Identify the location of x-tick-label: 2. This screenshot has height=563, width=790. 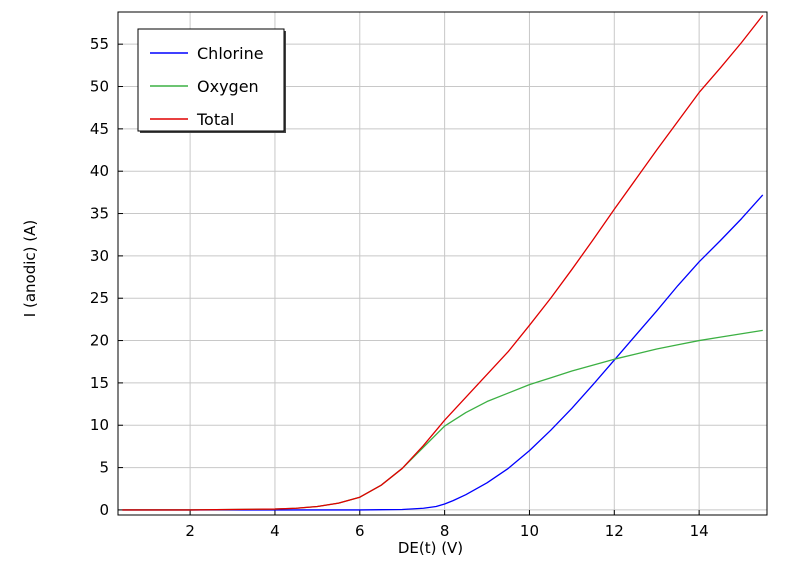
(190, 531).